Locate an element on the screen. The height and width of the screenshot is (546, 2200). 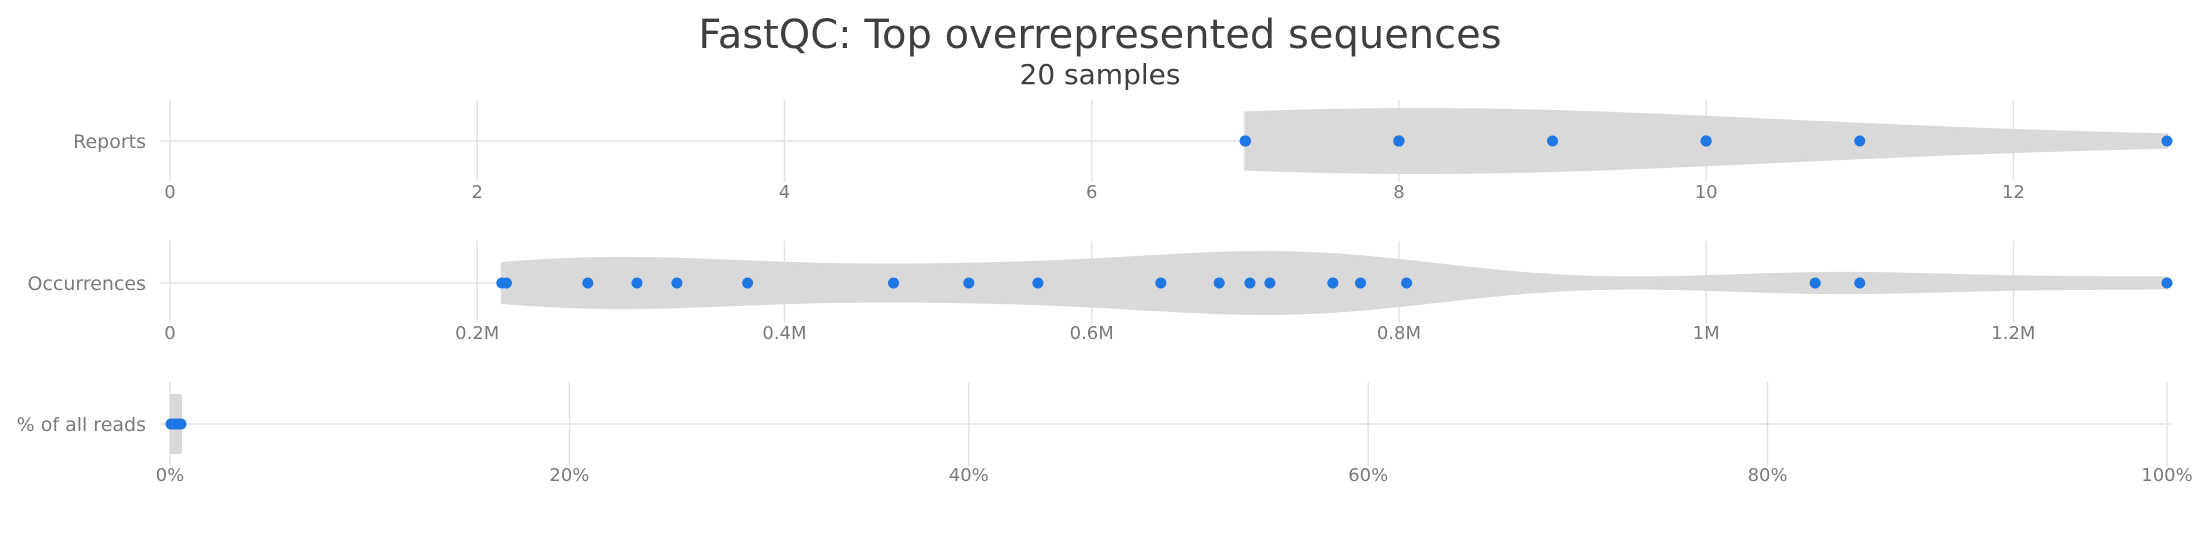
tick-label: 2 is located at coordinates (477, 192).